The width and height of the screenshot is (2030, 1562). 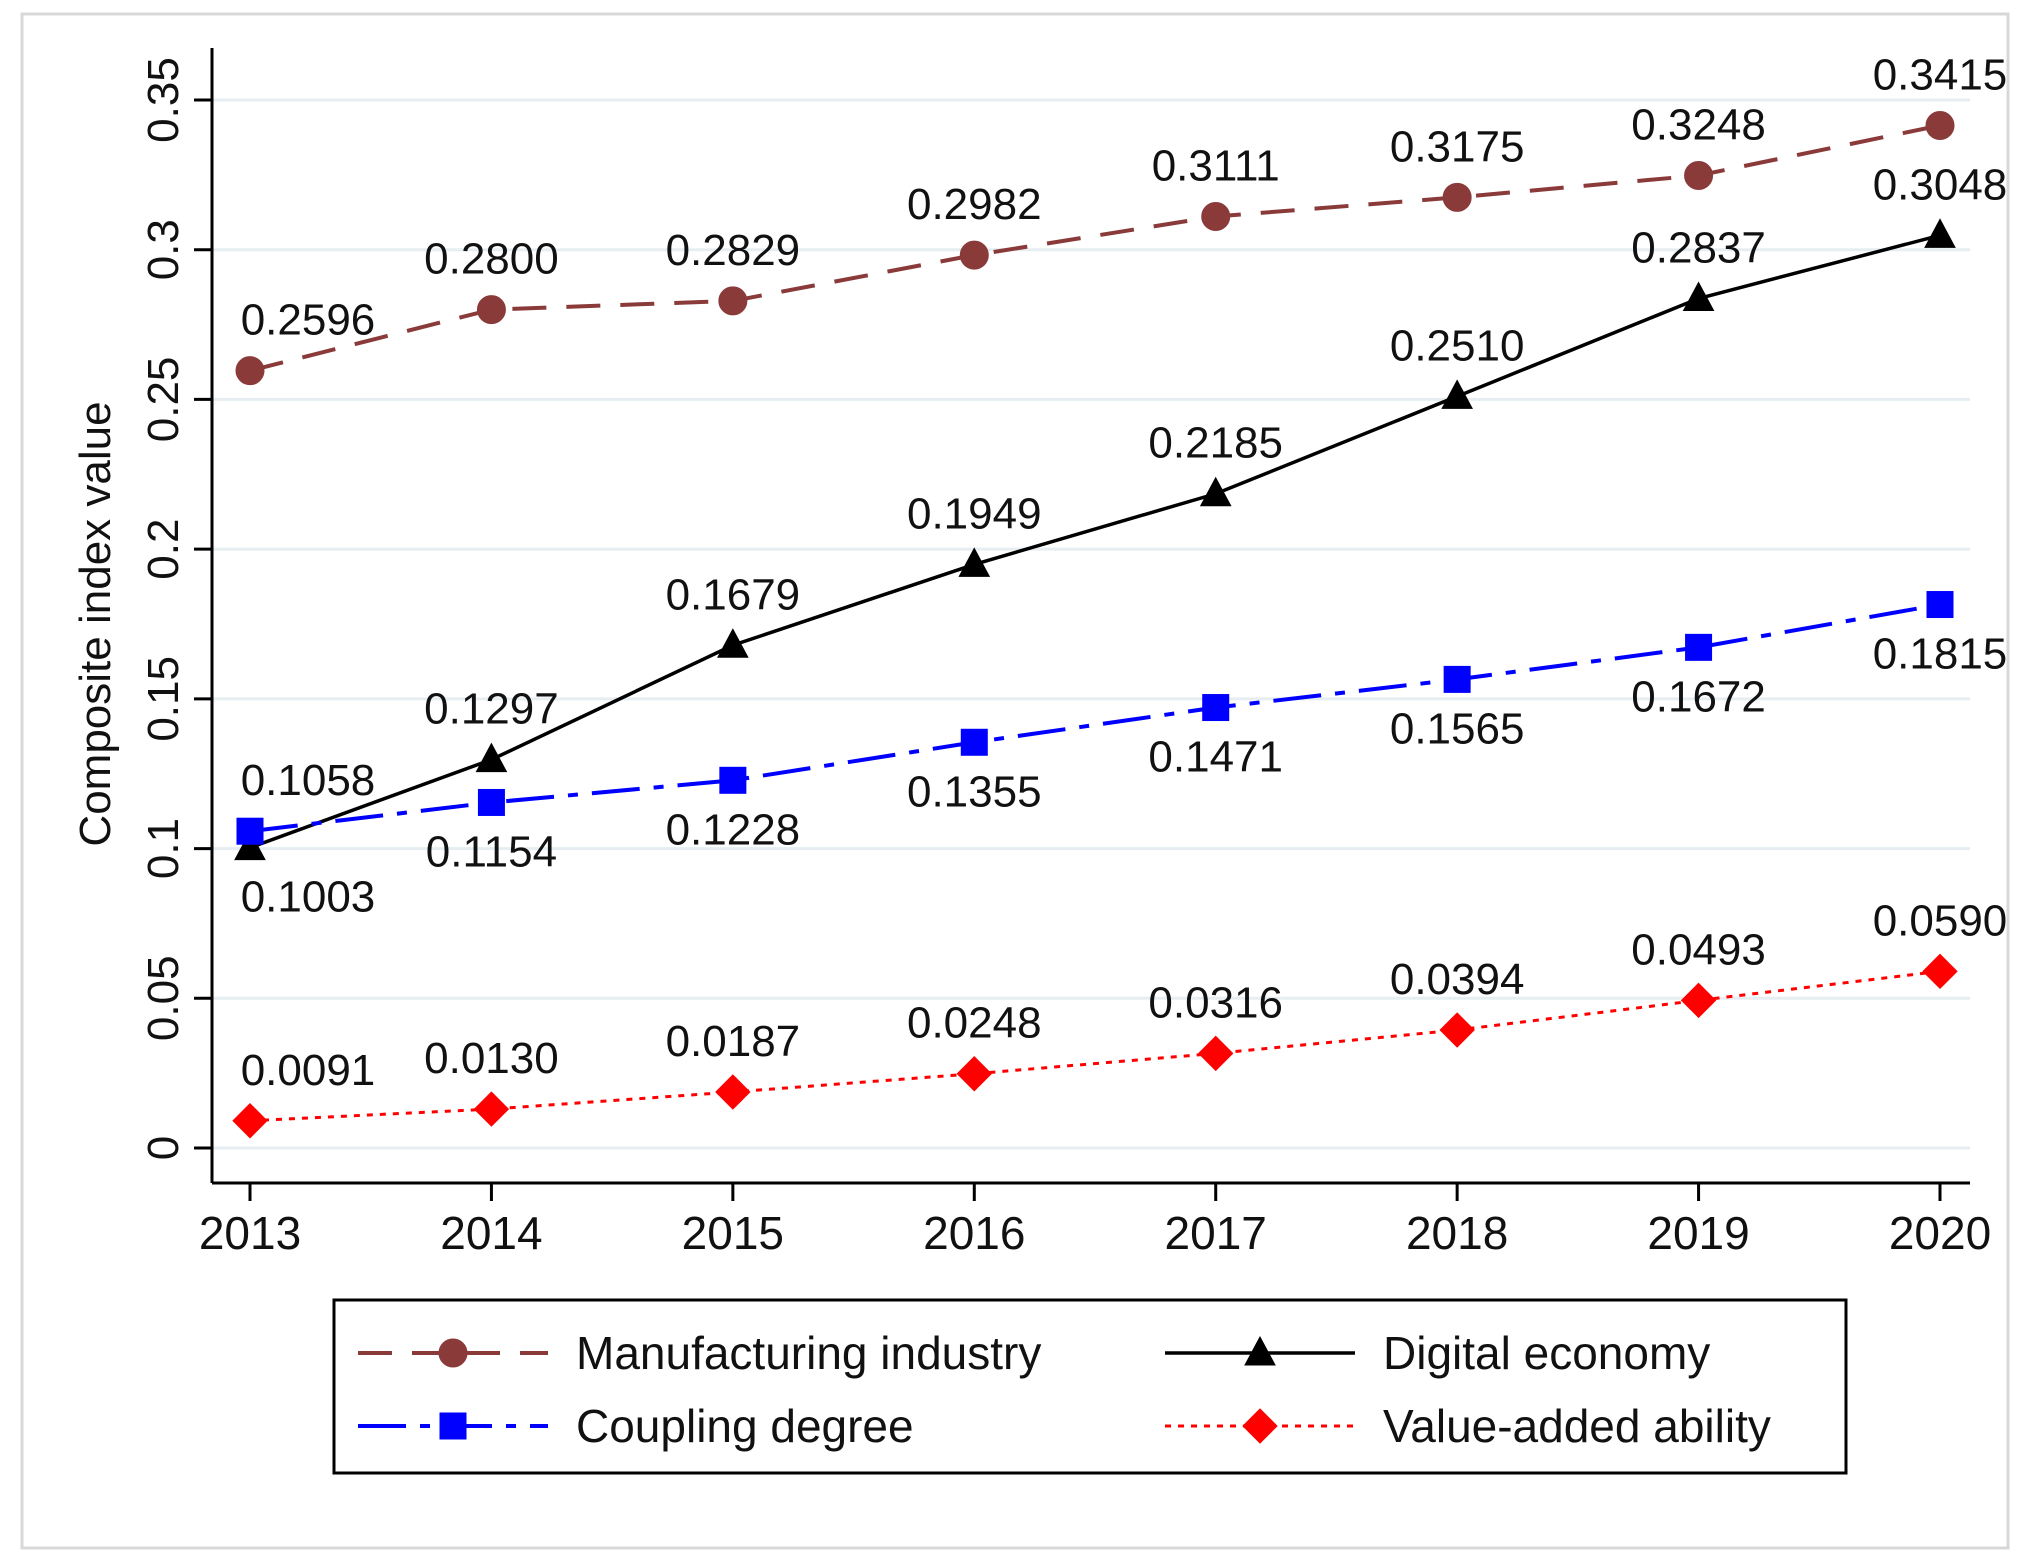 What do you see at coordinates (250, 1233) in the screenshot?
I see `x-tick-label: 2013` at bounding box center [250, 1233].